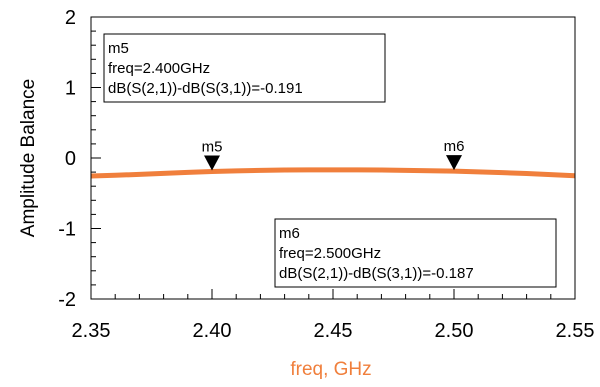 This screenshot has height=387, width=600. Describe the element at coordinates (212, 163) in the screenshot. I see `marker-m5-triangle` at that location.